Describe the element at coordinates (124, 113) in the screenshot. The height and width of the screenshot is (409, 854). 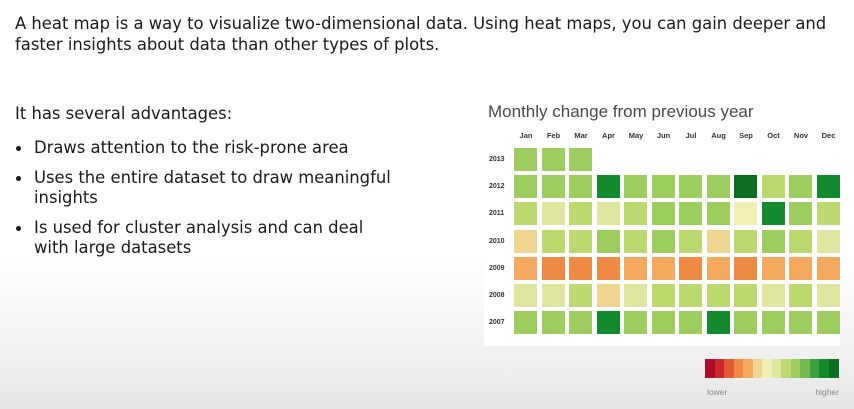
I see `advantages-heading: It has several advantages:` at that location.